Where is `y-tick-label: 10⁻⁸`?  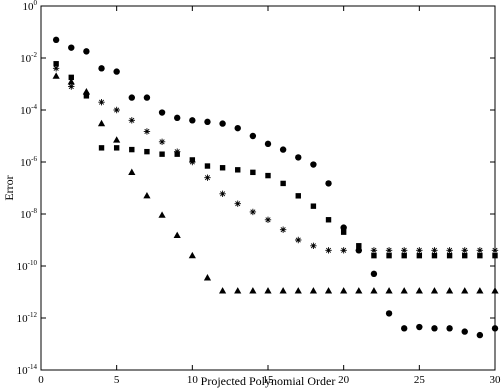
y-tick-label: 10⁻⁸ is located at coordinates (28, 214).